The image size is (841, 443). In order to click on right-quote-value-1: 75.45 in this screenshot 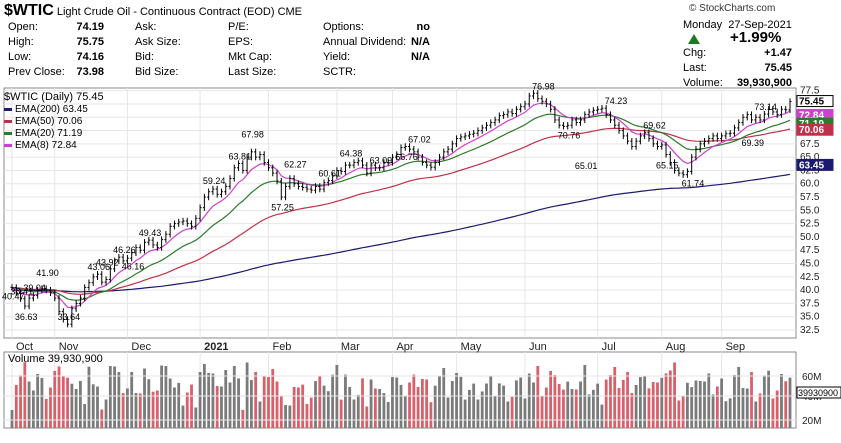, I will do `click(778, 68)`.